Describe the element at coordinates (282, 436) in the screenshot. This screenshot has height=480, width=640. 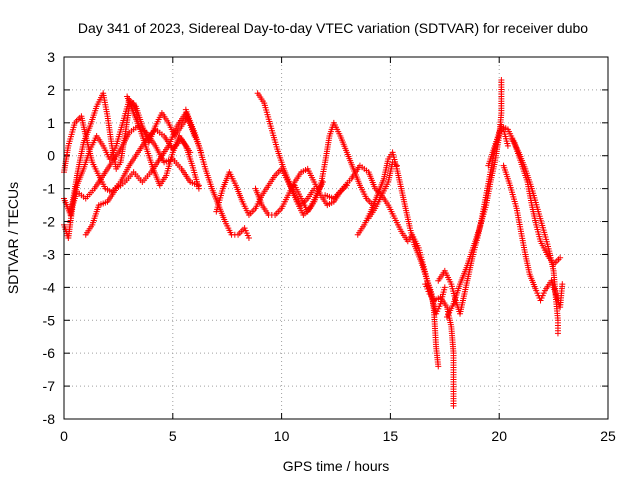
I see `x-tick-label: 10` at that location.